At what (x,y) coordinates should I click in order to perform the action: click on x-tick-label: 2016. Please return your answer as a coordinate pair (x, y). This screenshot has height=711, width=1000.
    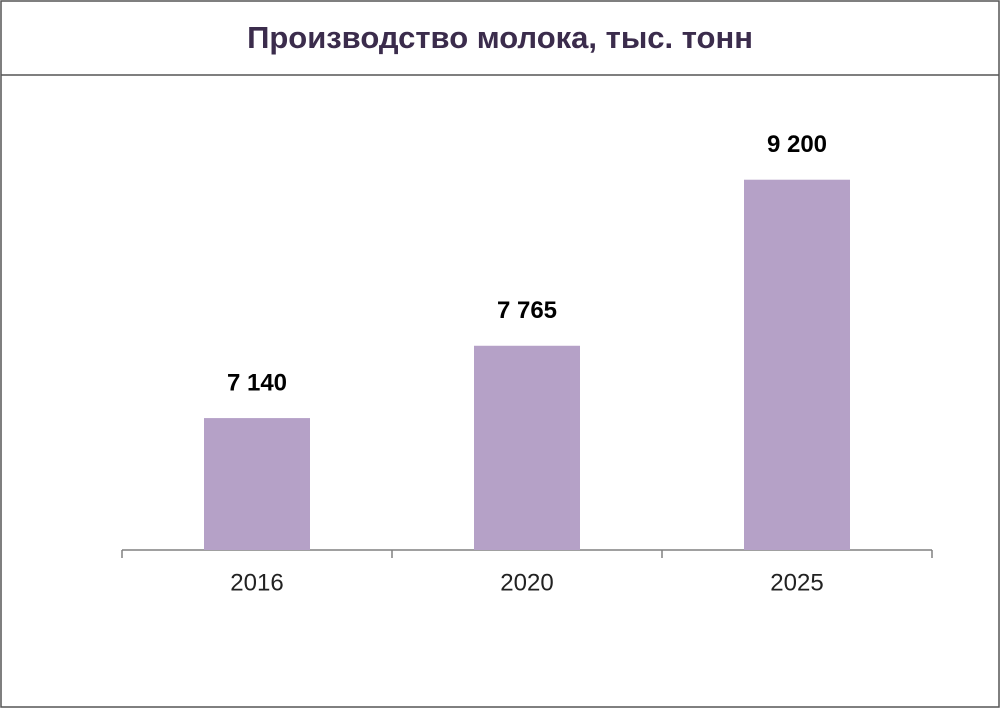
    Looking at the image, I should click on (256, 582).